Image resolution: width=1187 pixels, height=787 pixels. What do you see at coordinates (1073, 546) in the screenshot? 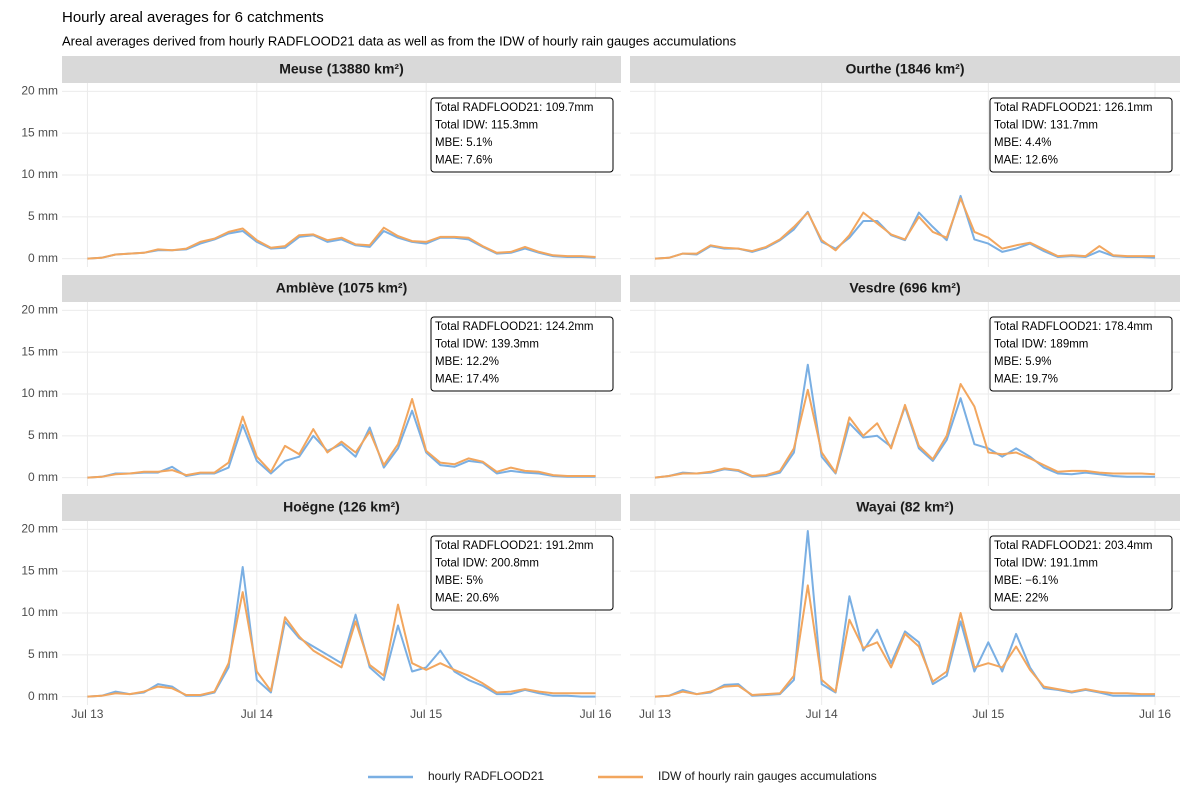
I see `annotation-text: Total RADFLOOD21: 203.4mm` at bounding box center [1073, 546].